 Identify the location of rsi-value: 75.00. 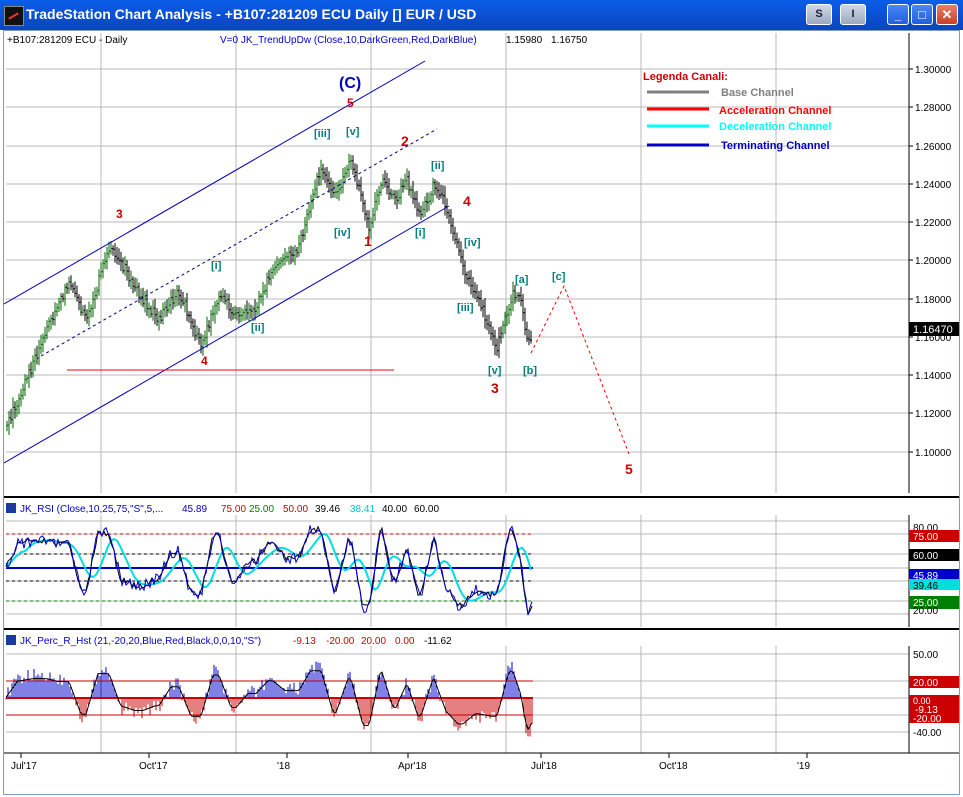
(233, 509).